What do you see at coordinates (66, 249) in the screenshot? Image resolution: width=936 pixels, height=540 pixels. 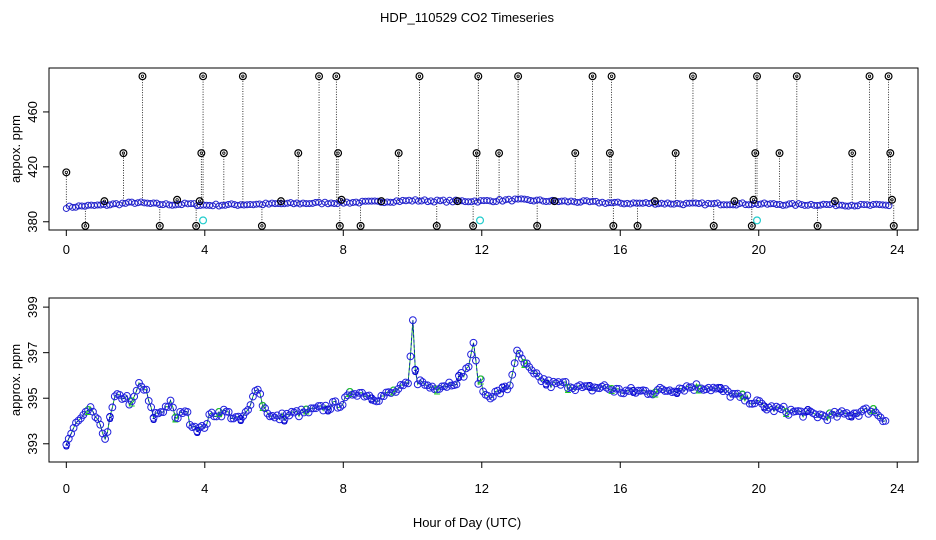 I see `top-x-tick-label: 0` at bounding box center [66, 249].